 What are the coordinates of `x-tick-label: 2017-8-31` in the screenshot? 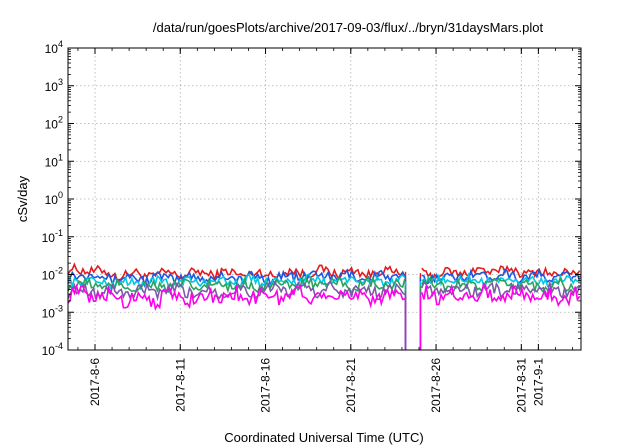 It's located at (521, 385).